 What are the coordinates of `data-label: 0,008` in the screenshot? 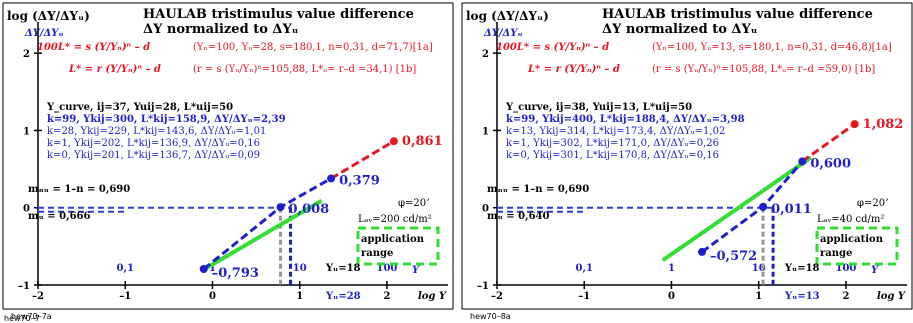 It's located at (309, 209).